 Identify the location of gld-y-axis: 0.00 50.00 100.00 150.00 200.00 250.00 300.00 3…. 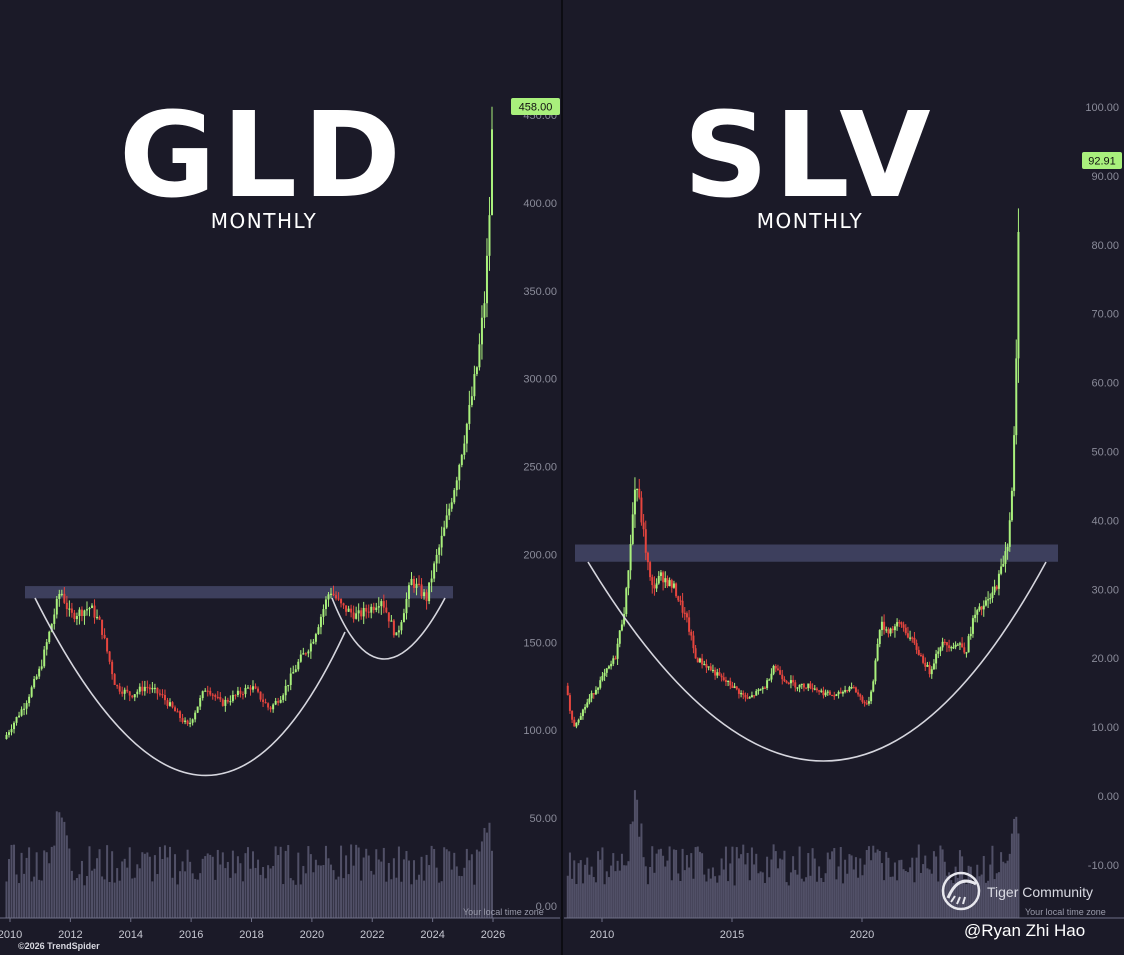
(540, 511).